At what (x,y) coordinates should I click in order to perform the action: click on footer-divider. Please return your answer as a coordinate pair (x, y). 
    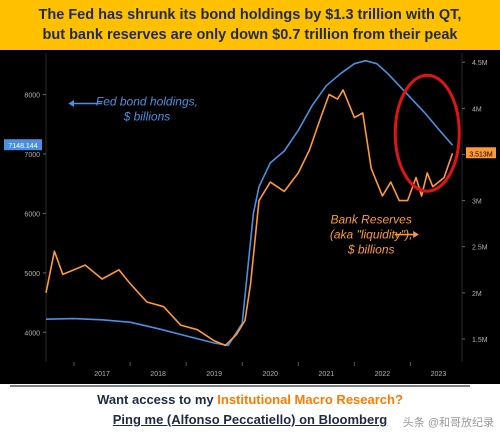
    Looking at the image, I should click on (240, 386).